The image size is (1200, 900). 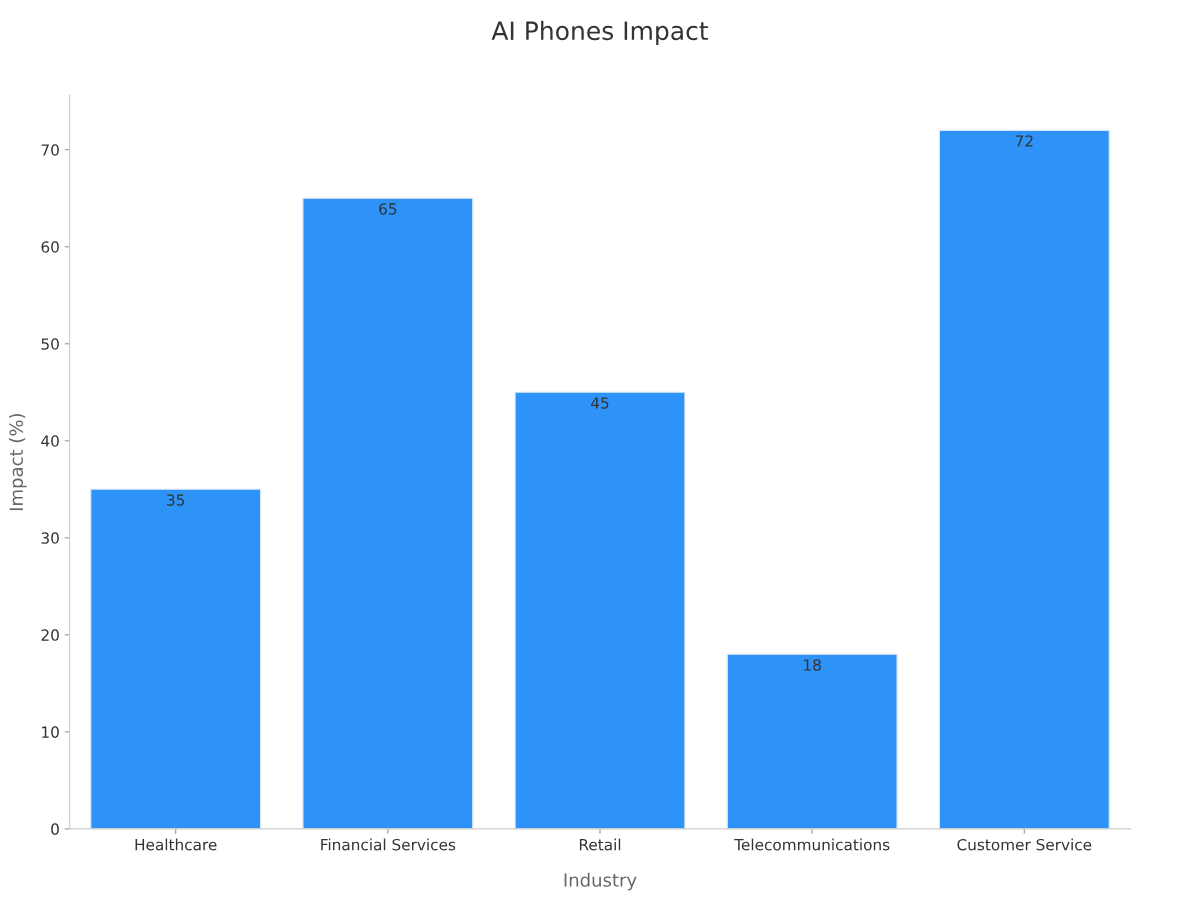 I want to click on y-tick-label: 70, so click(x=50, y=150).